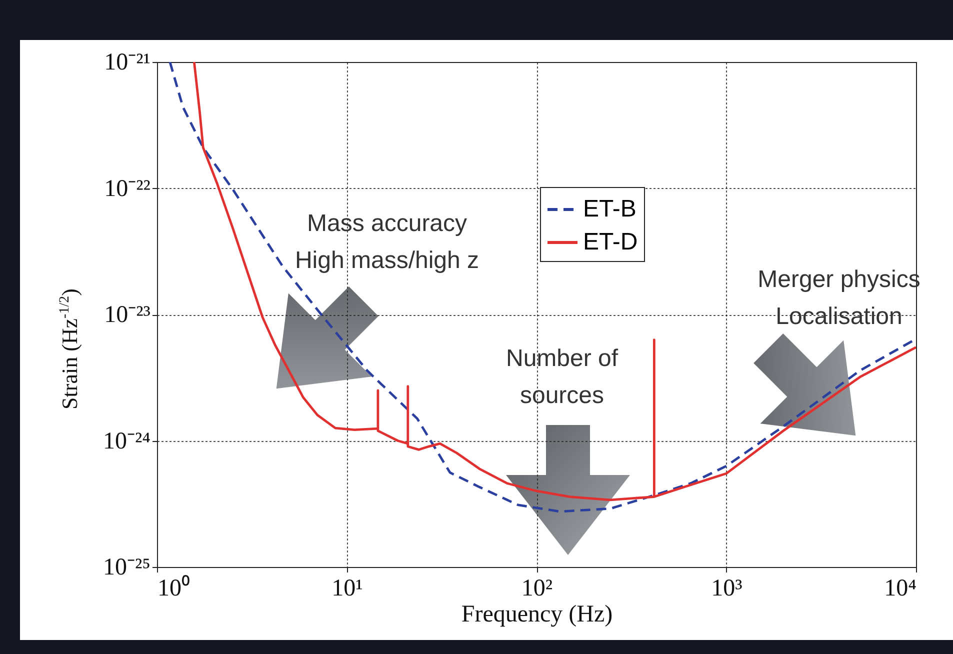  Describe the element at coordinates (562, 377) in the screenshot. I see `annotation: Number of sources` at that location.